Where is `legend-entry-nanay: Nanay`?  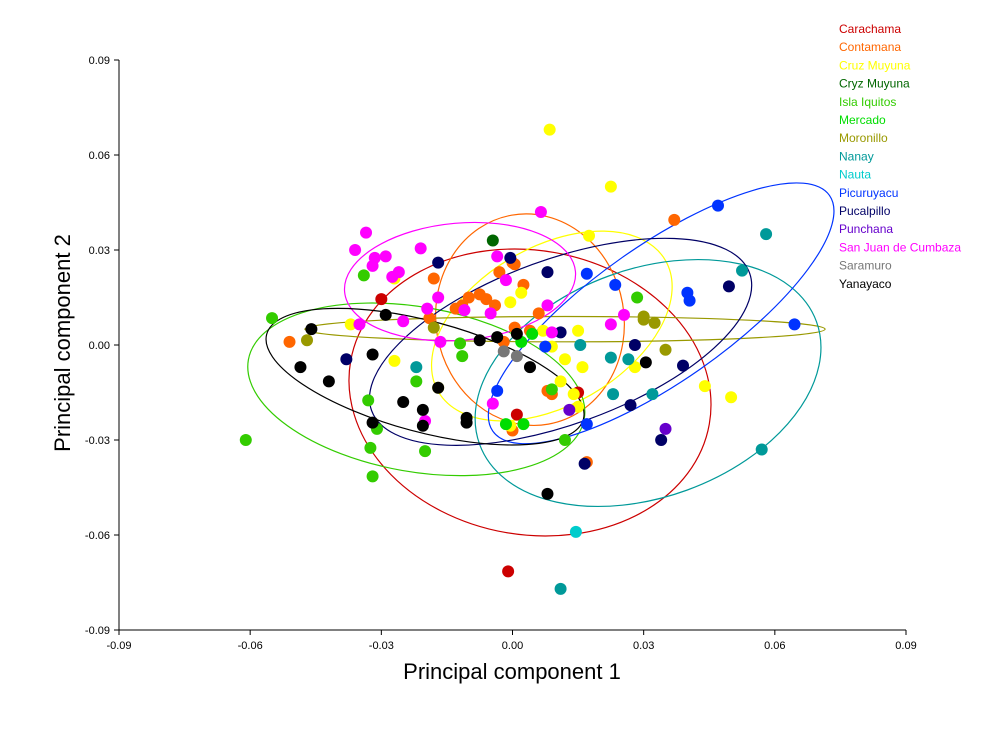
legend-entry-nanay: Nanay is located at coordinates (856, 156).